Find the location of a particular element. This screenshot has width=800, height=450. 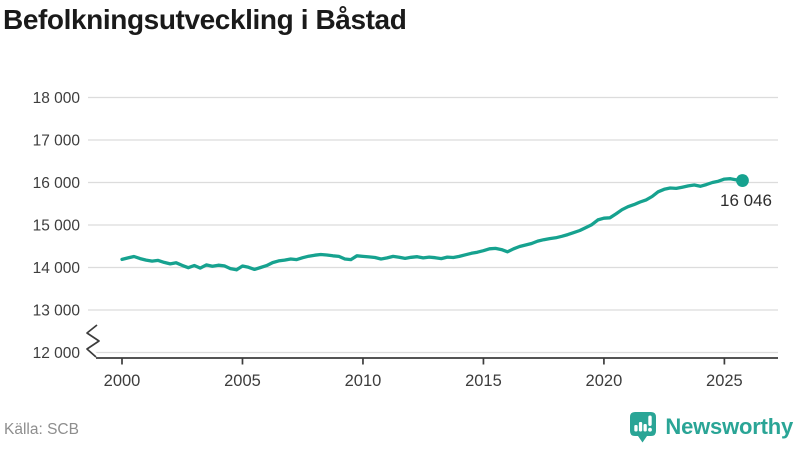

endpoint-value-label: 16 046 is located at coordinates (746, 200).